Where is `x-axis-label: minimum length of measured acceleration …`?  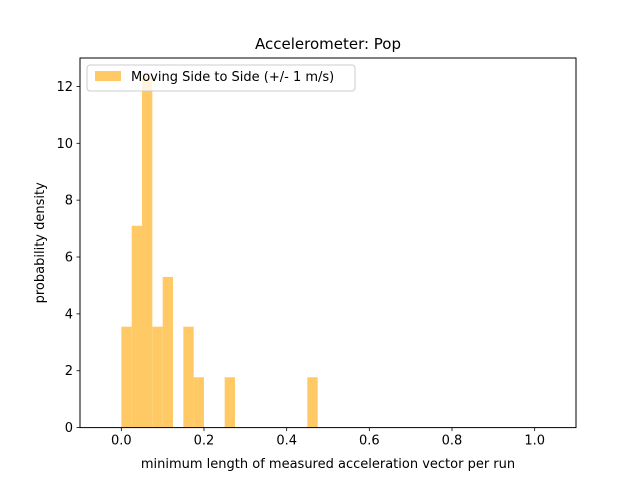
x-axis-label: minimum length of measured acceleration … is located at coordinates (328, 464).